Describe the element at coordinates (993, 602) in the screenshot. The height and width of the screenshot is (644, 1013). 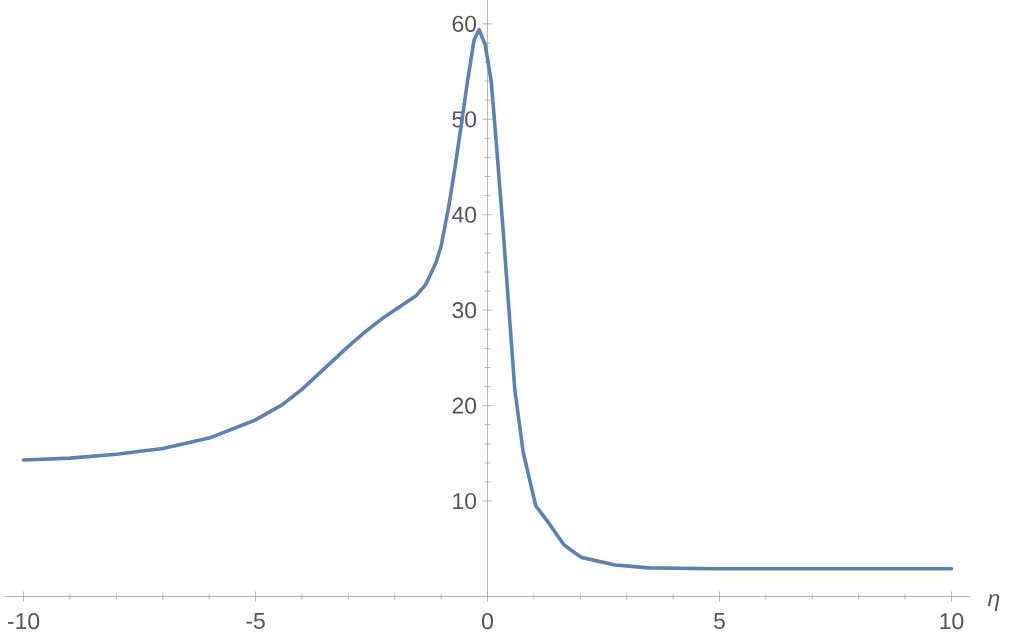
I see `x-axis-title: η` at that location.